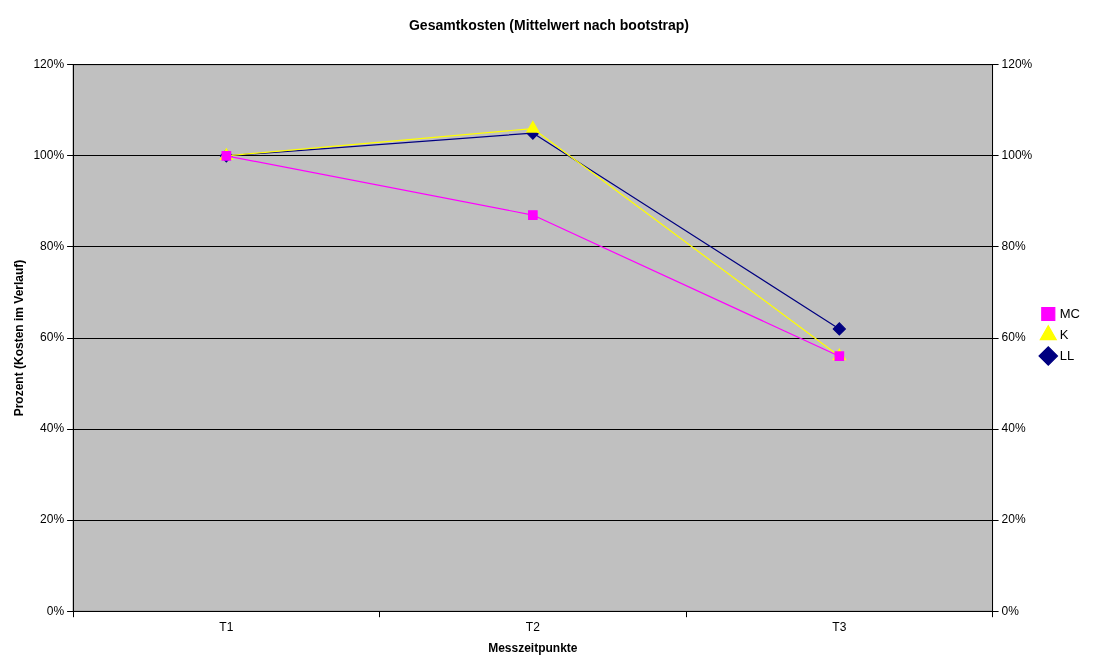  I want to click on y2-tick-label: 80%, so click(1013, 246).